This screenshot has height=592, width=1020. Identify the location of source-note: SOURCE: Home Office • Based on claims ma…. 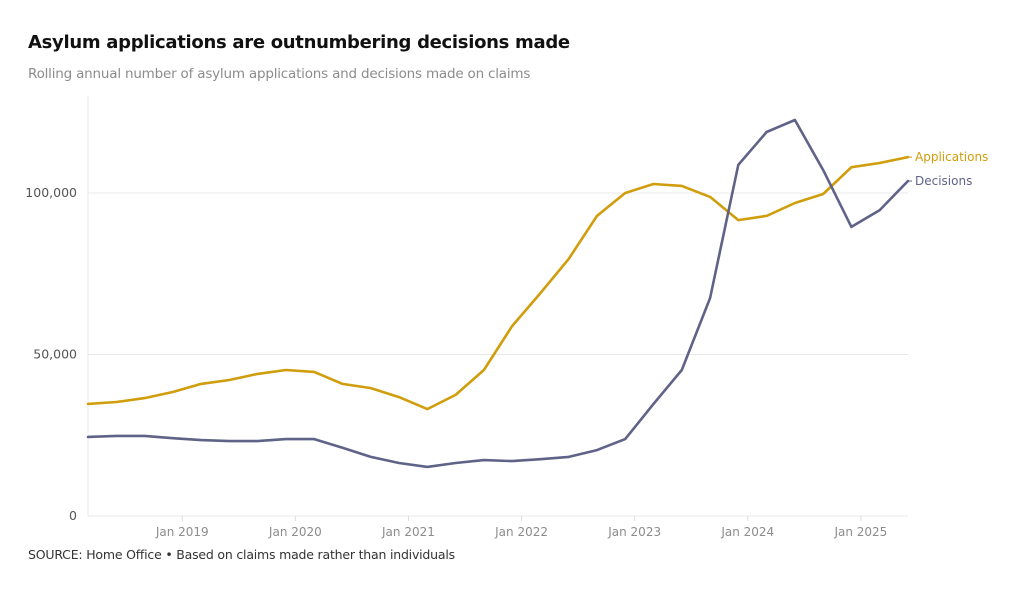
(241, 554).